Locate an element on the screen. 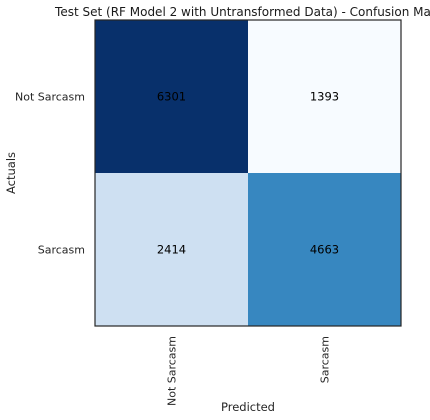 The image size is (430, 420). cell-value-r1-c0: 2414 is located at coordinates (171, 250).